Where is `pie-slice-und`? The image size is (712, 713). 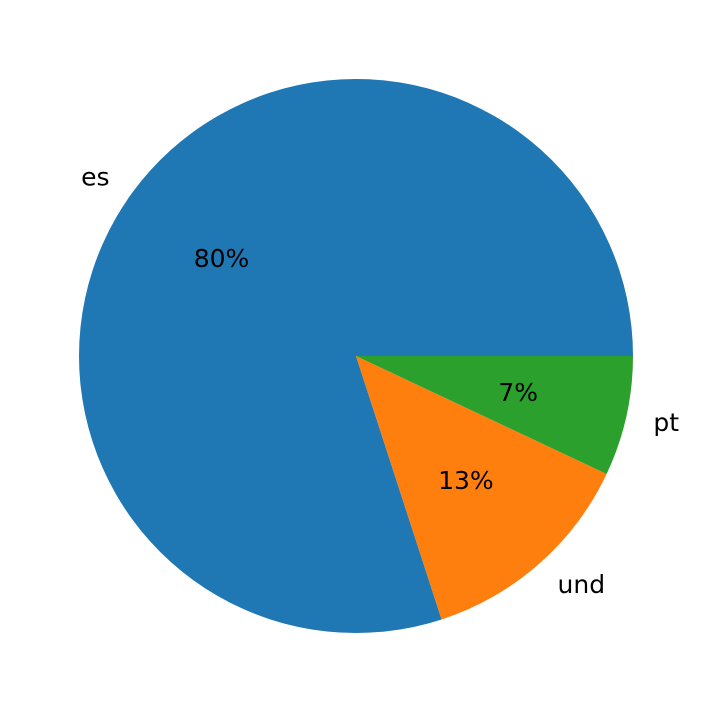
pie-slice-und is located at coordinates (481, 488).